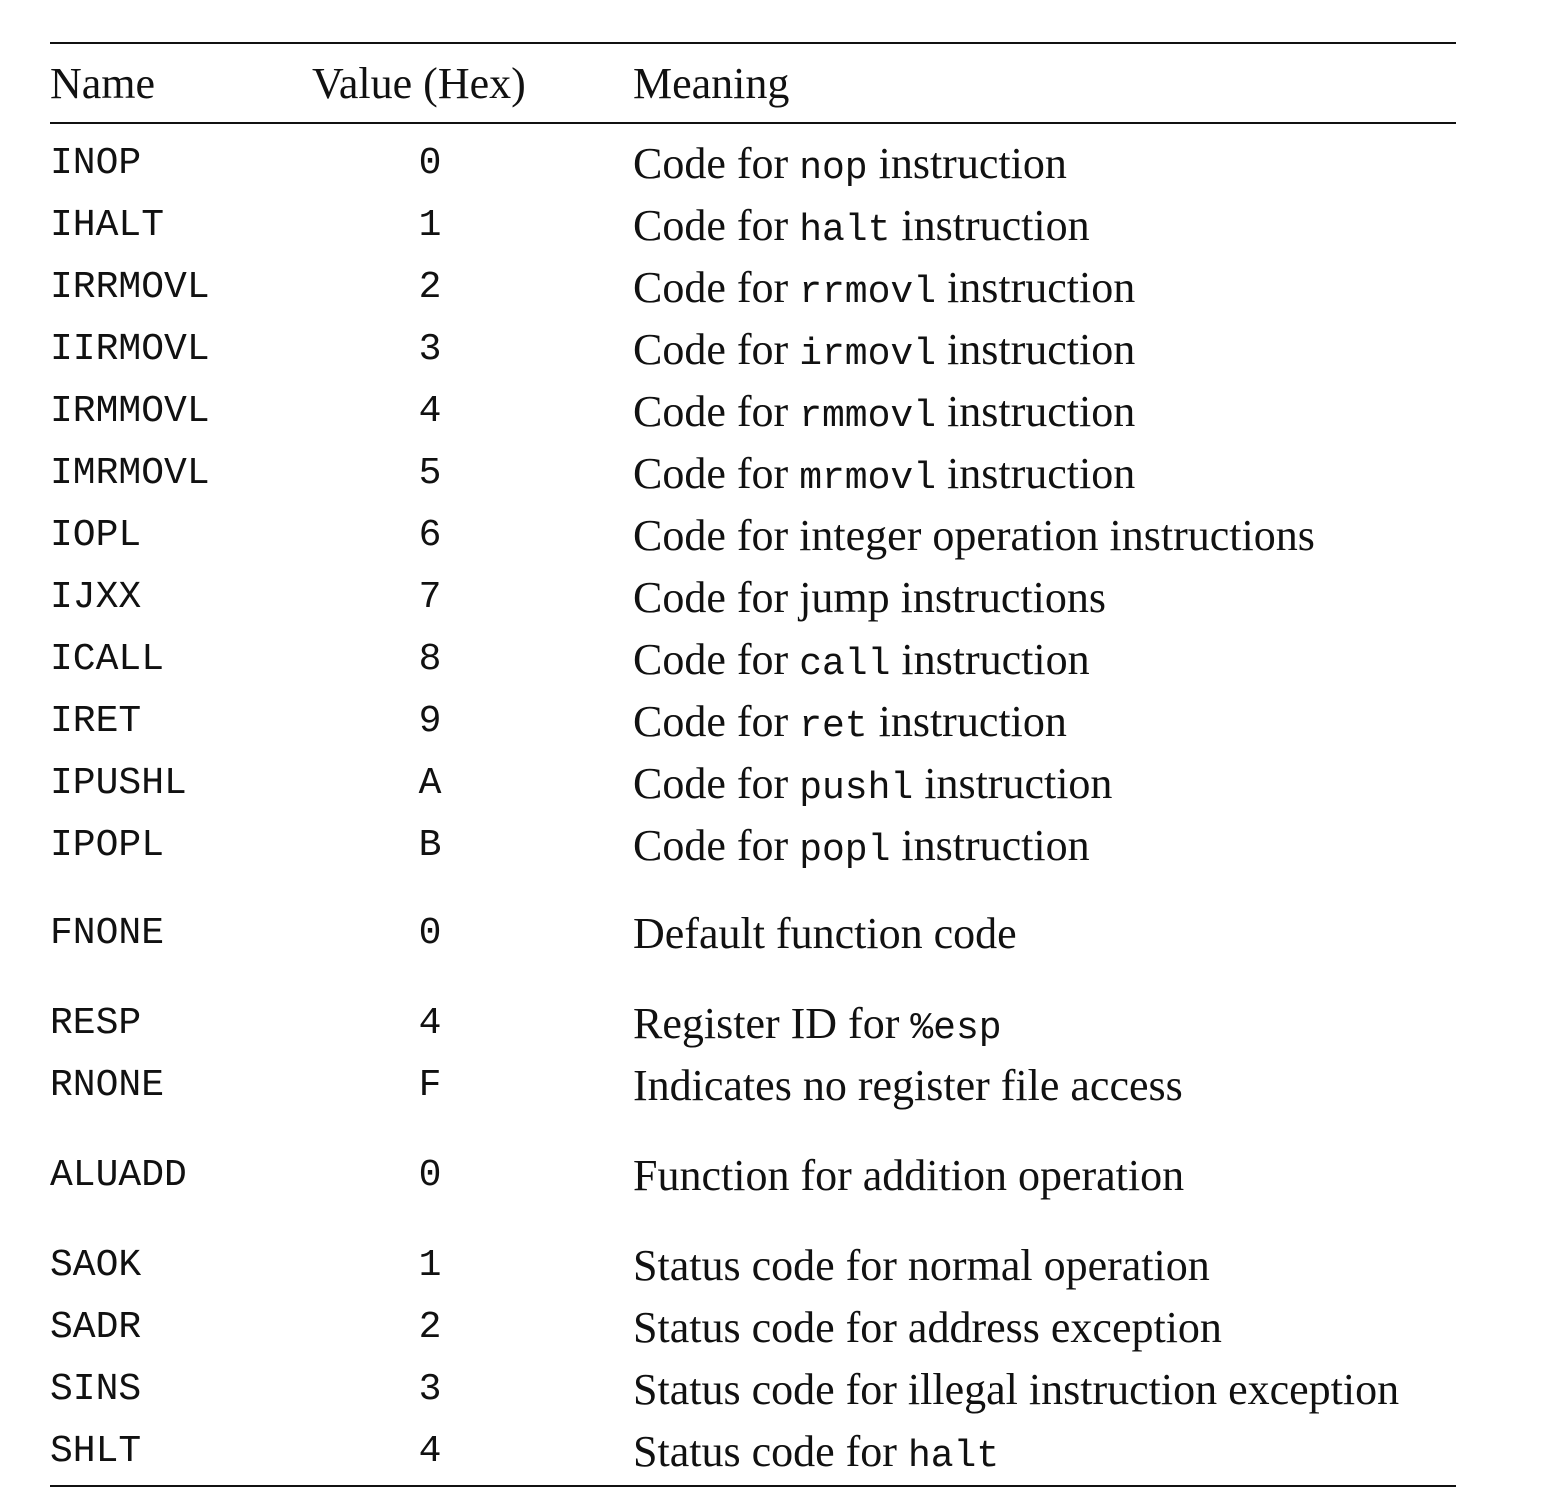  I want to click on cell-meaning: Function for addition operation, so click(908, 1176).